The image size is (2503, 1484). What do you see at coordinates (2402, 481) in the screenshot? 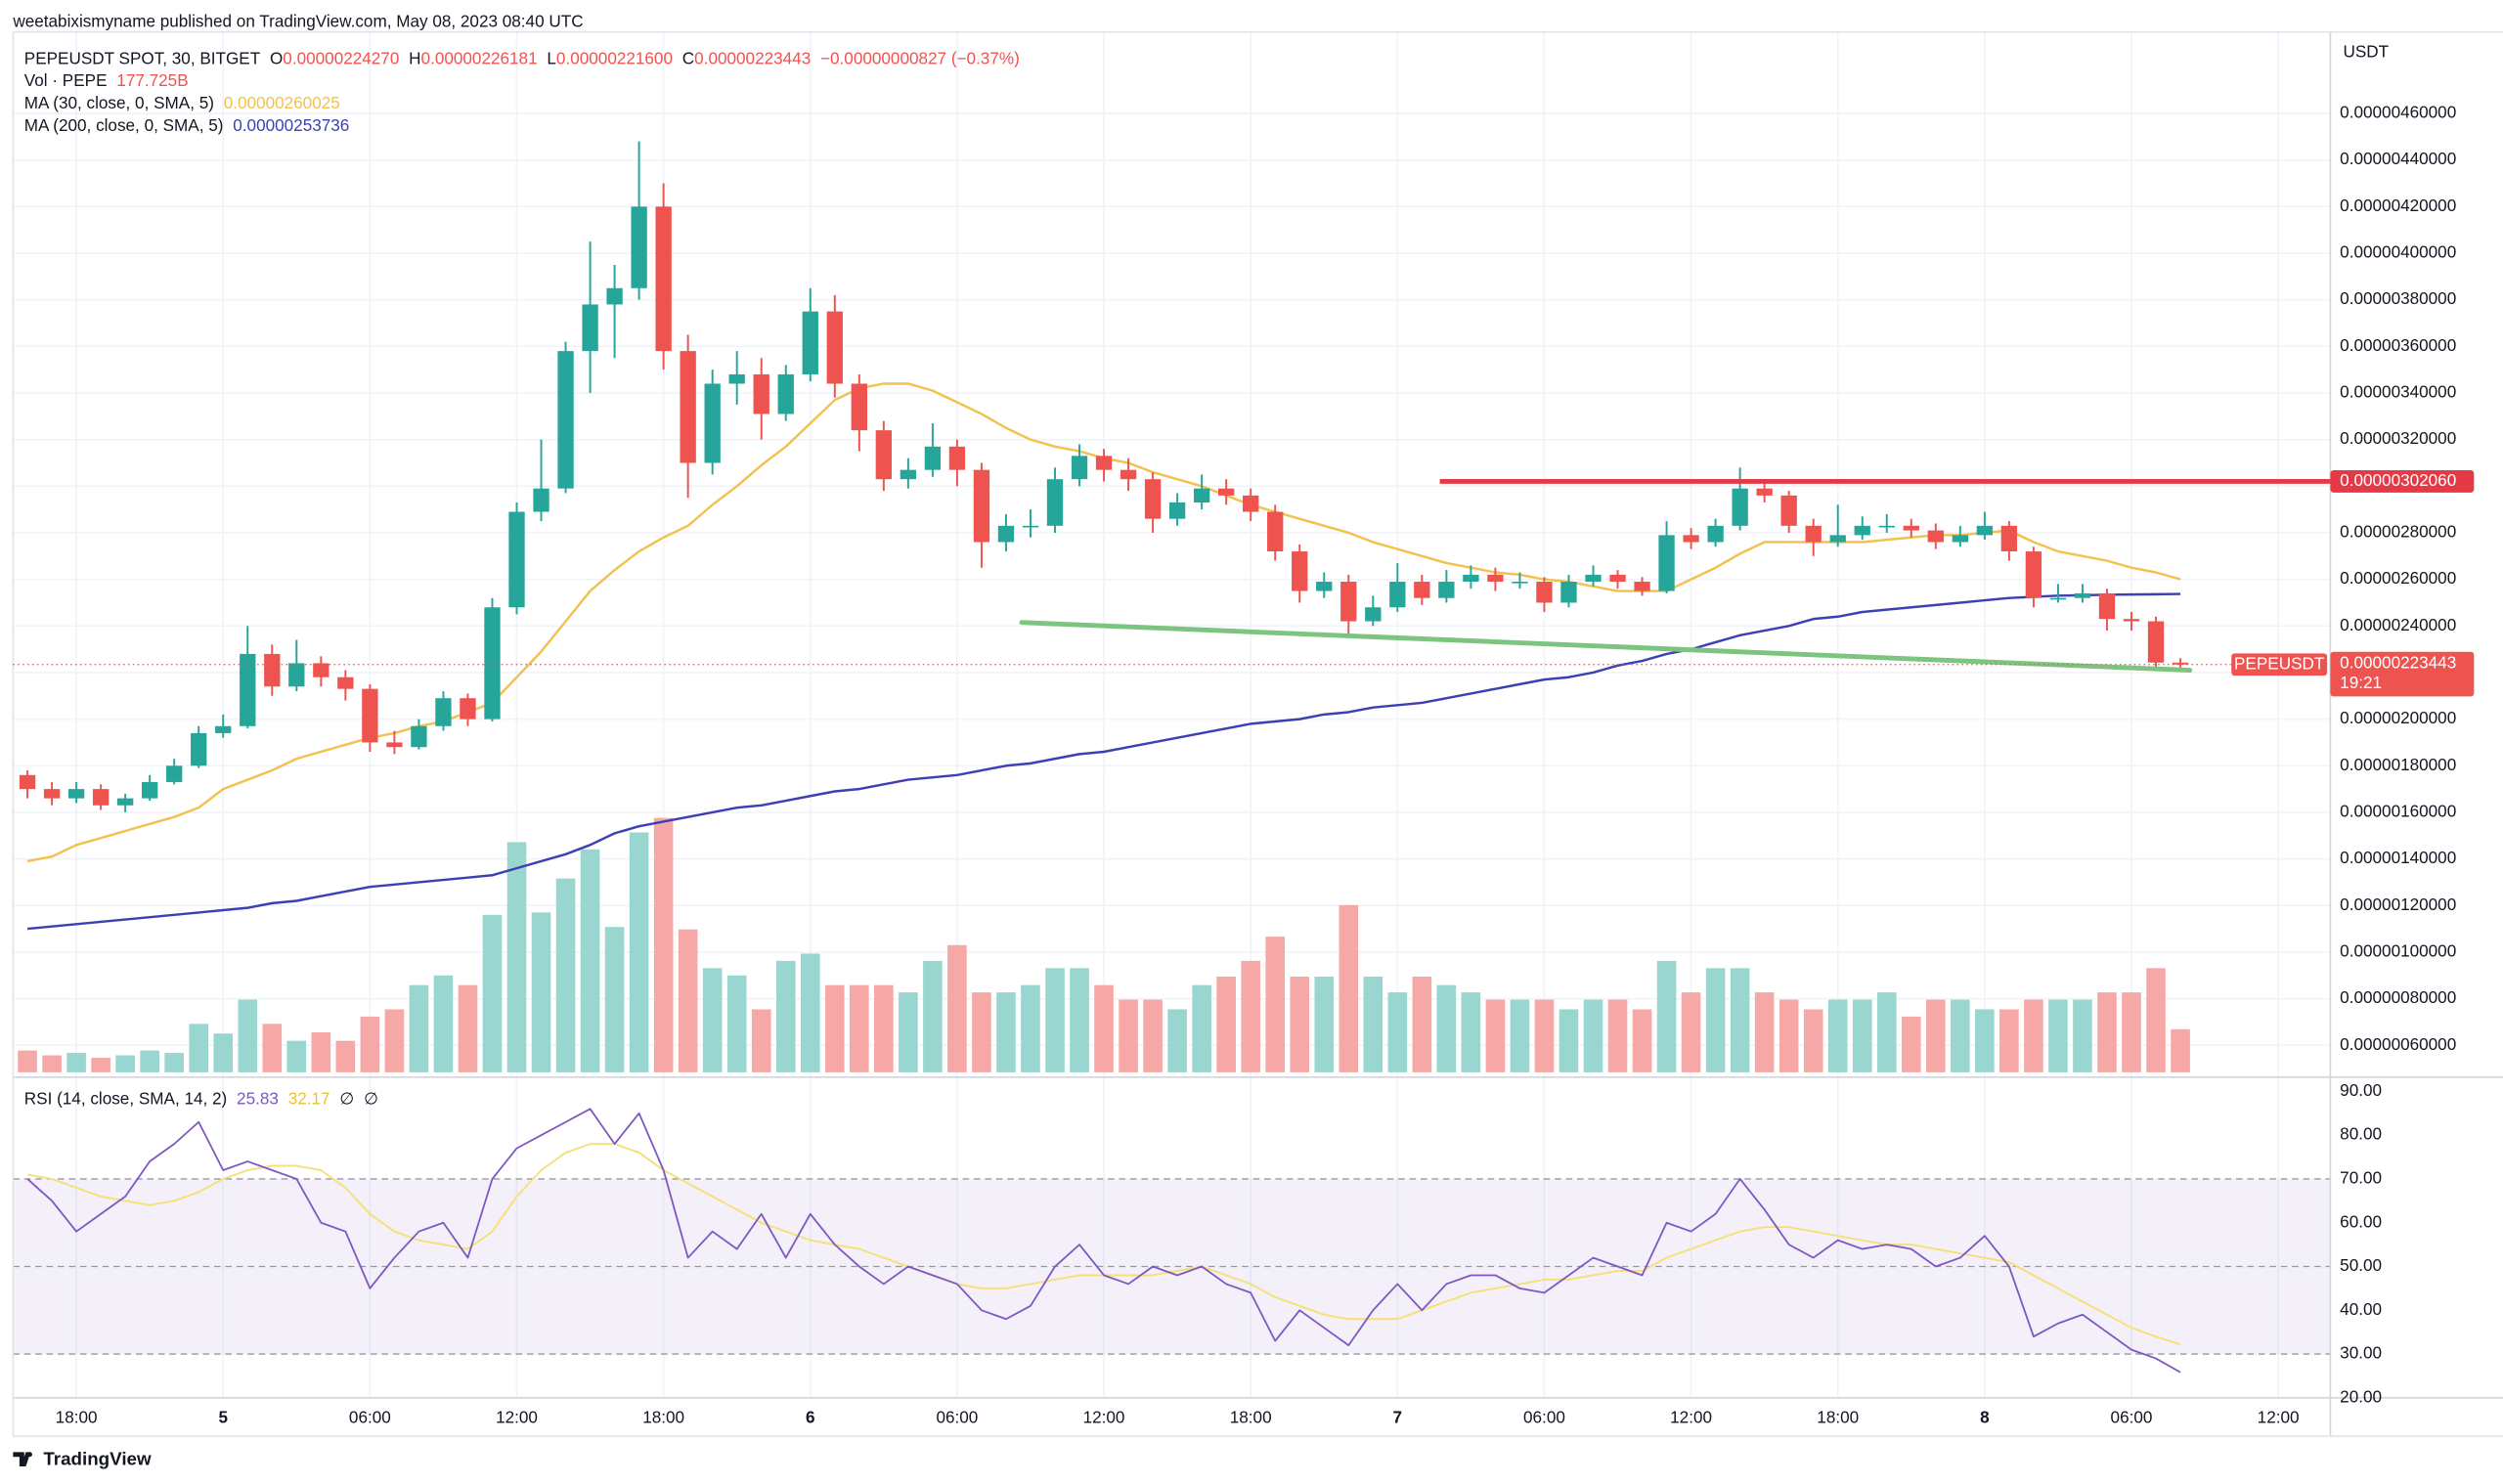
I see `resistance-tag` at bounding box center [2402, 481].